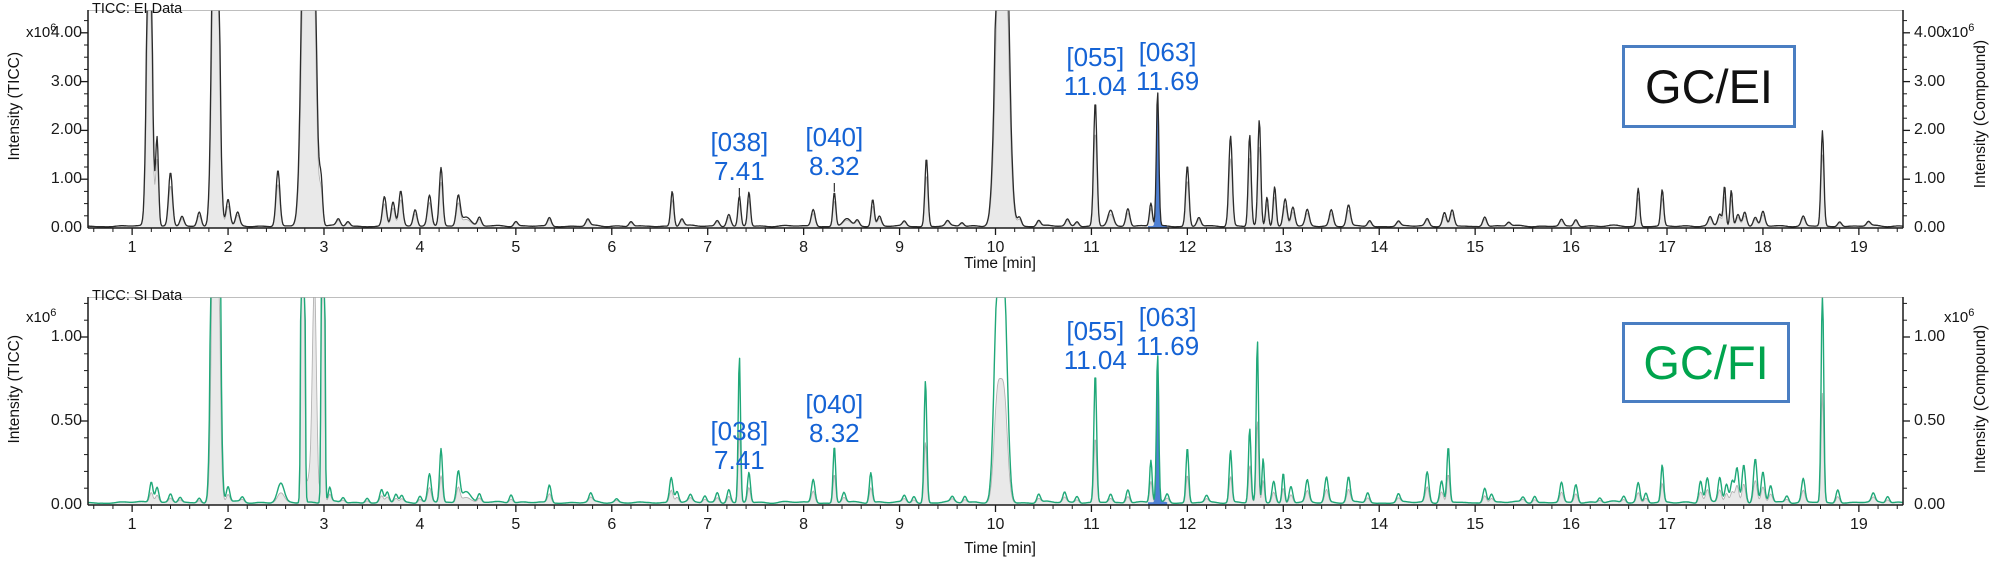  What do you see at coordinates (420, 524) in the screenshot?
I see `x-tick-label-si-4: 4` at bounding box center [420, 524].